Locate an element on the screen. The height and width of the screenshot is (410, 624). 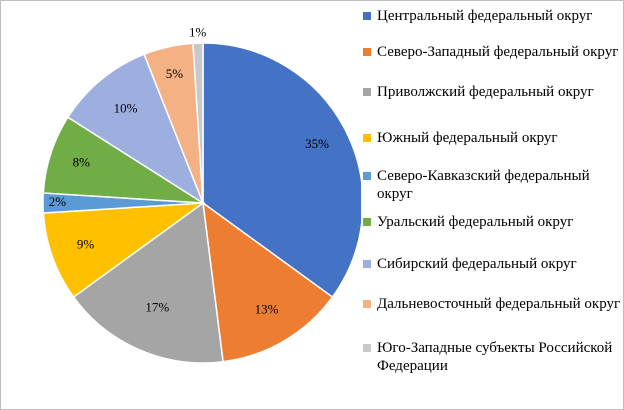
data-label-north-caucasus: 2% is located at coordinates (58, 201).